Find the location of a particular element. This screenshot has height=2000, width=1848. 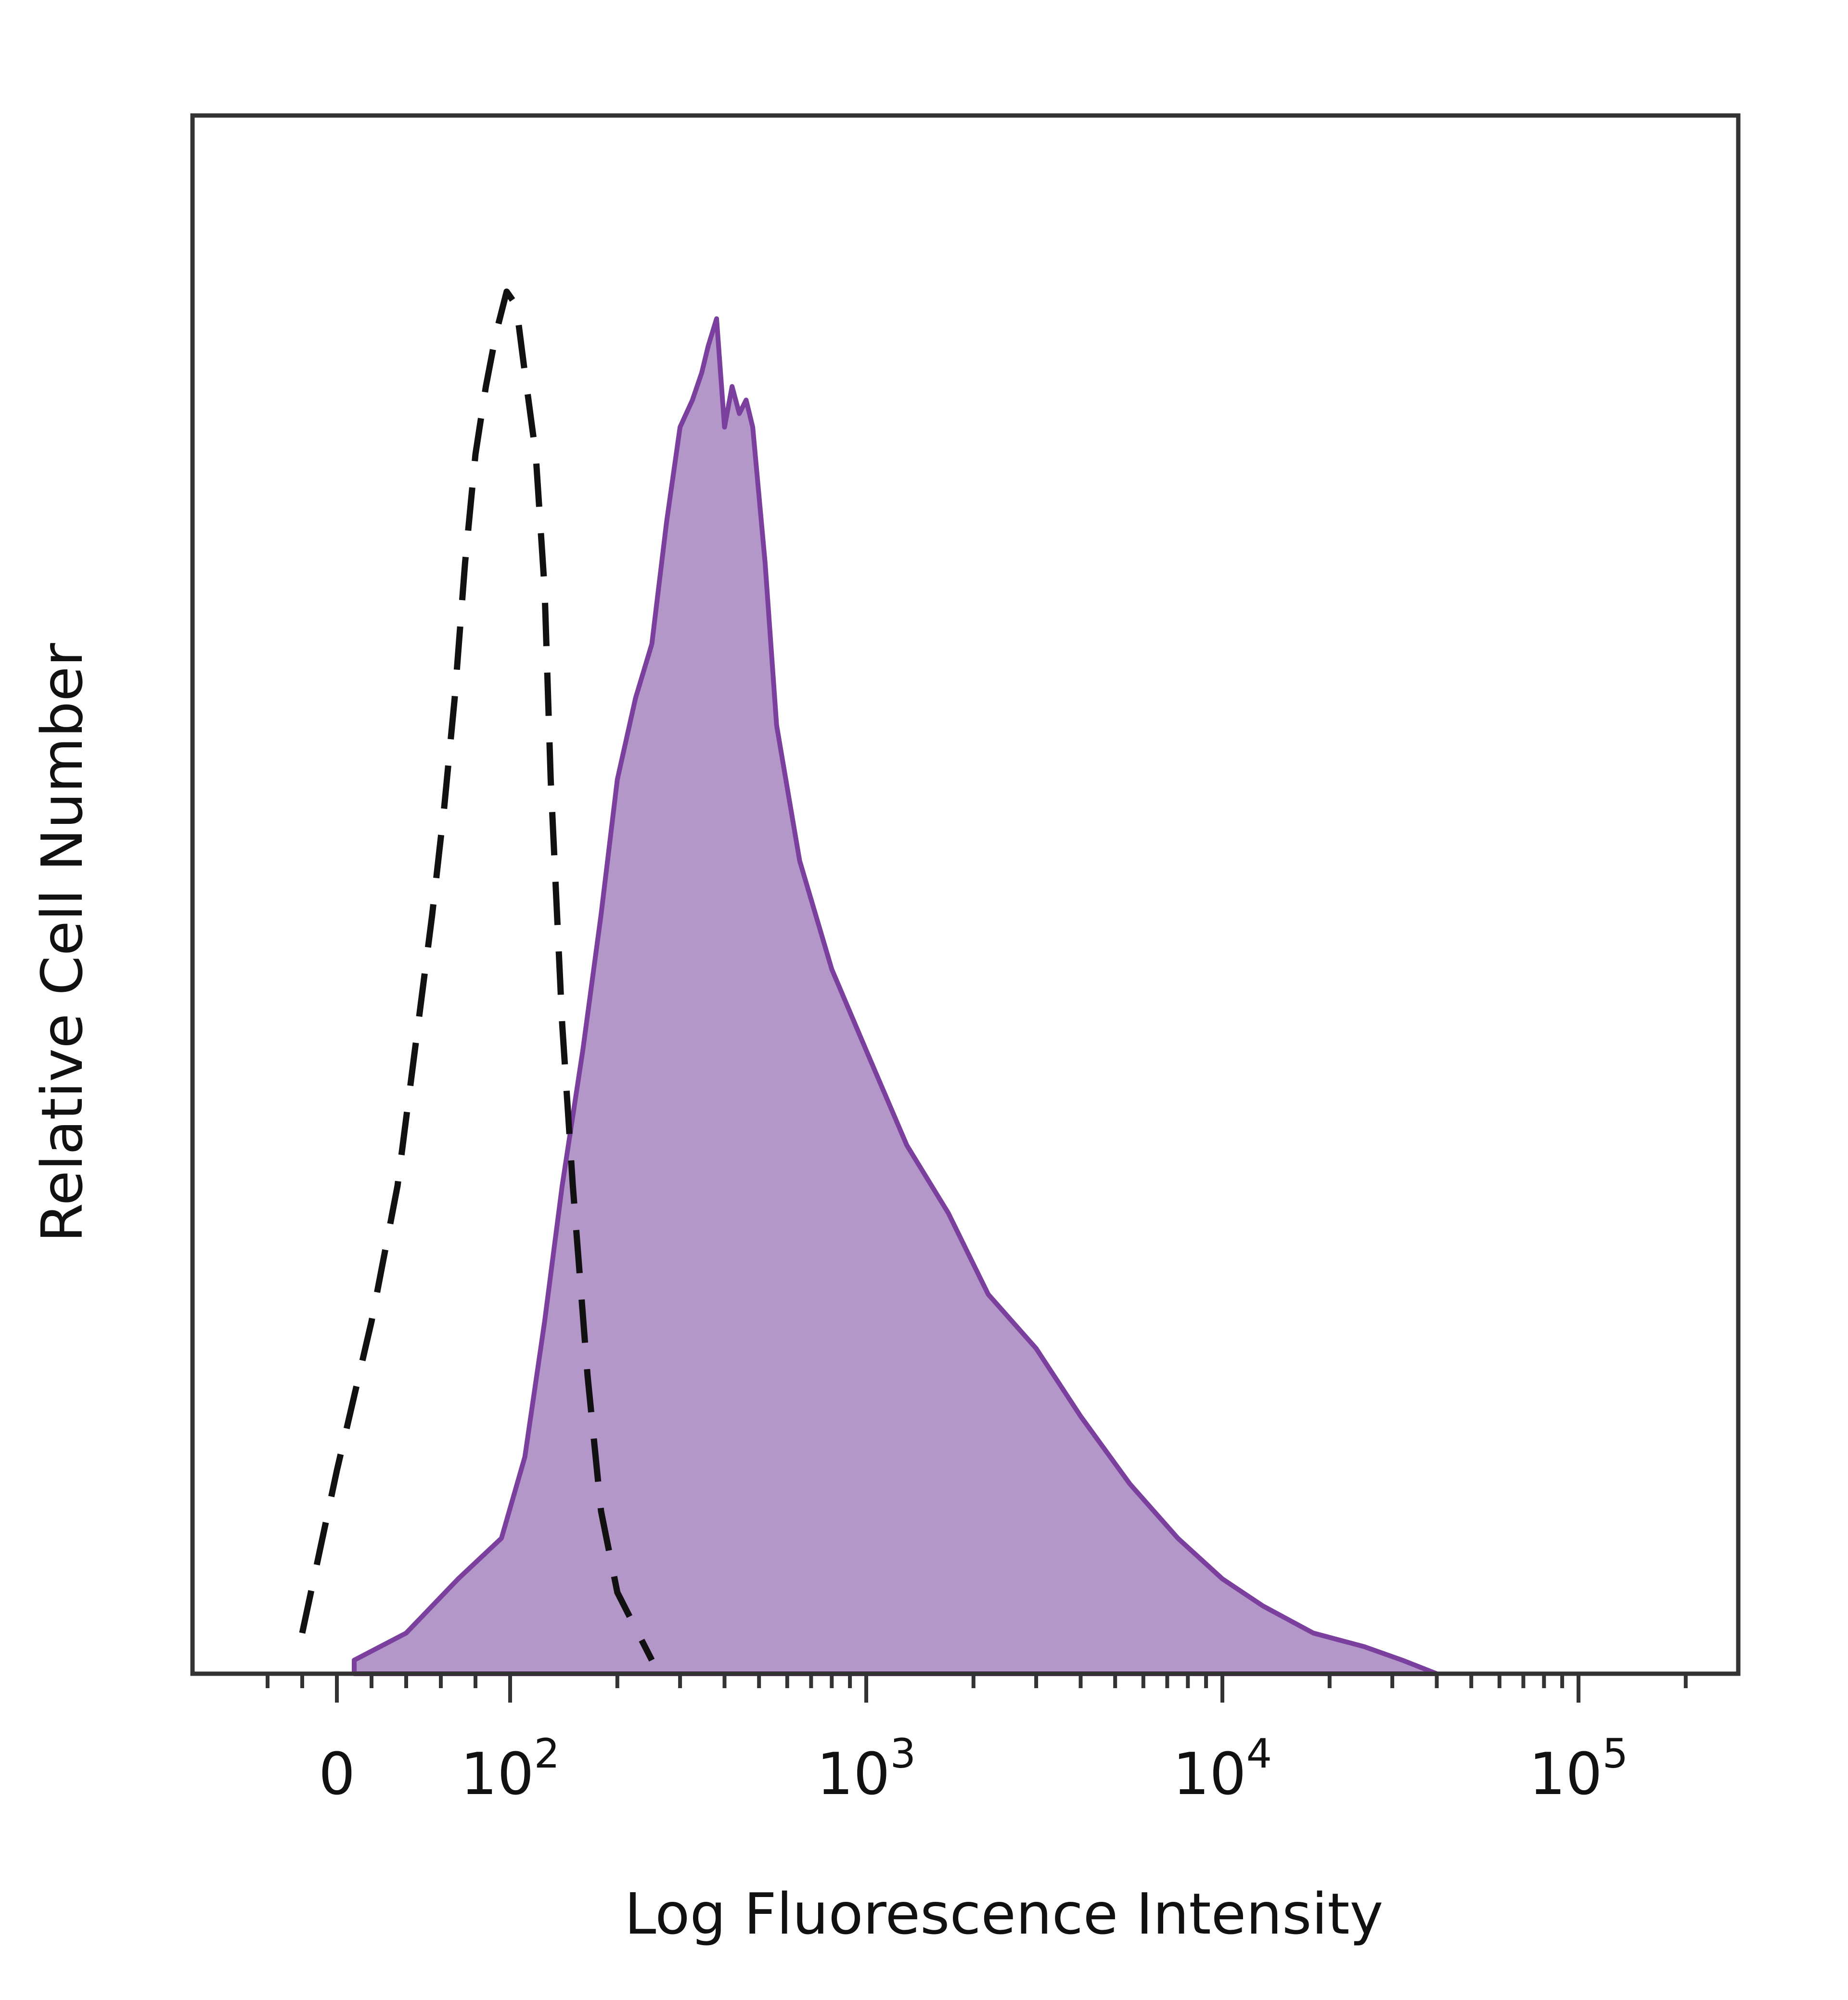

x-axis-tick-labels: 0 10² 10³ 10⁴ 10⁵ is located at coordinates (973, 1769).